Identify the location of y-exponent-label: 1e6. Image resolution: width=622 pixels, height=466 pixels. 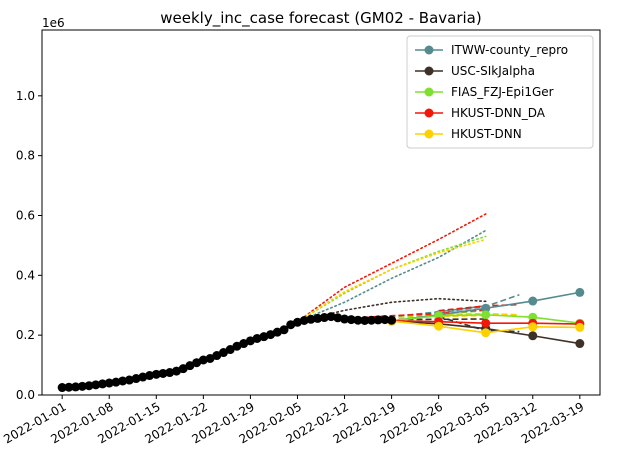
(53, 23).